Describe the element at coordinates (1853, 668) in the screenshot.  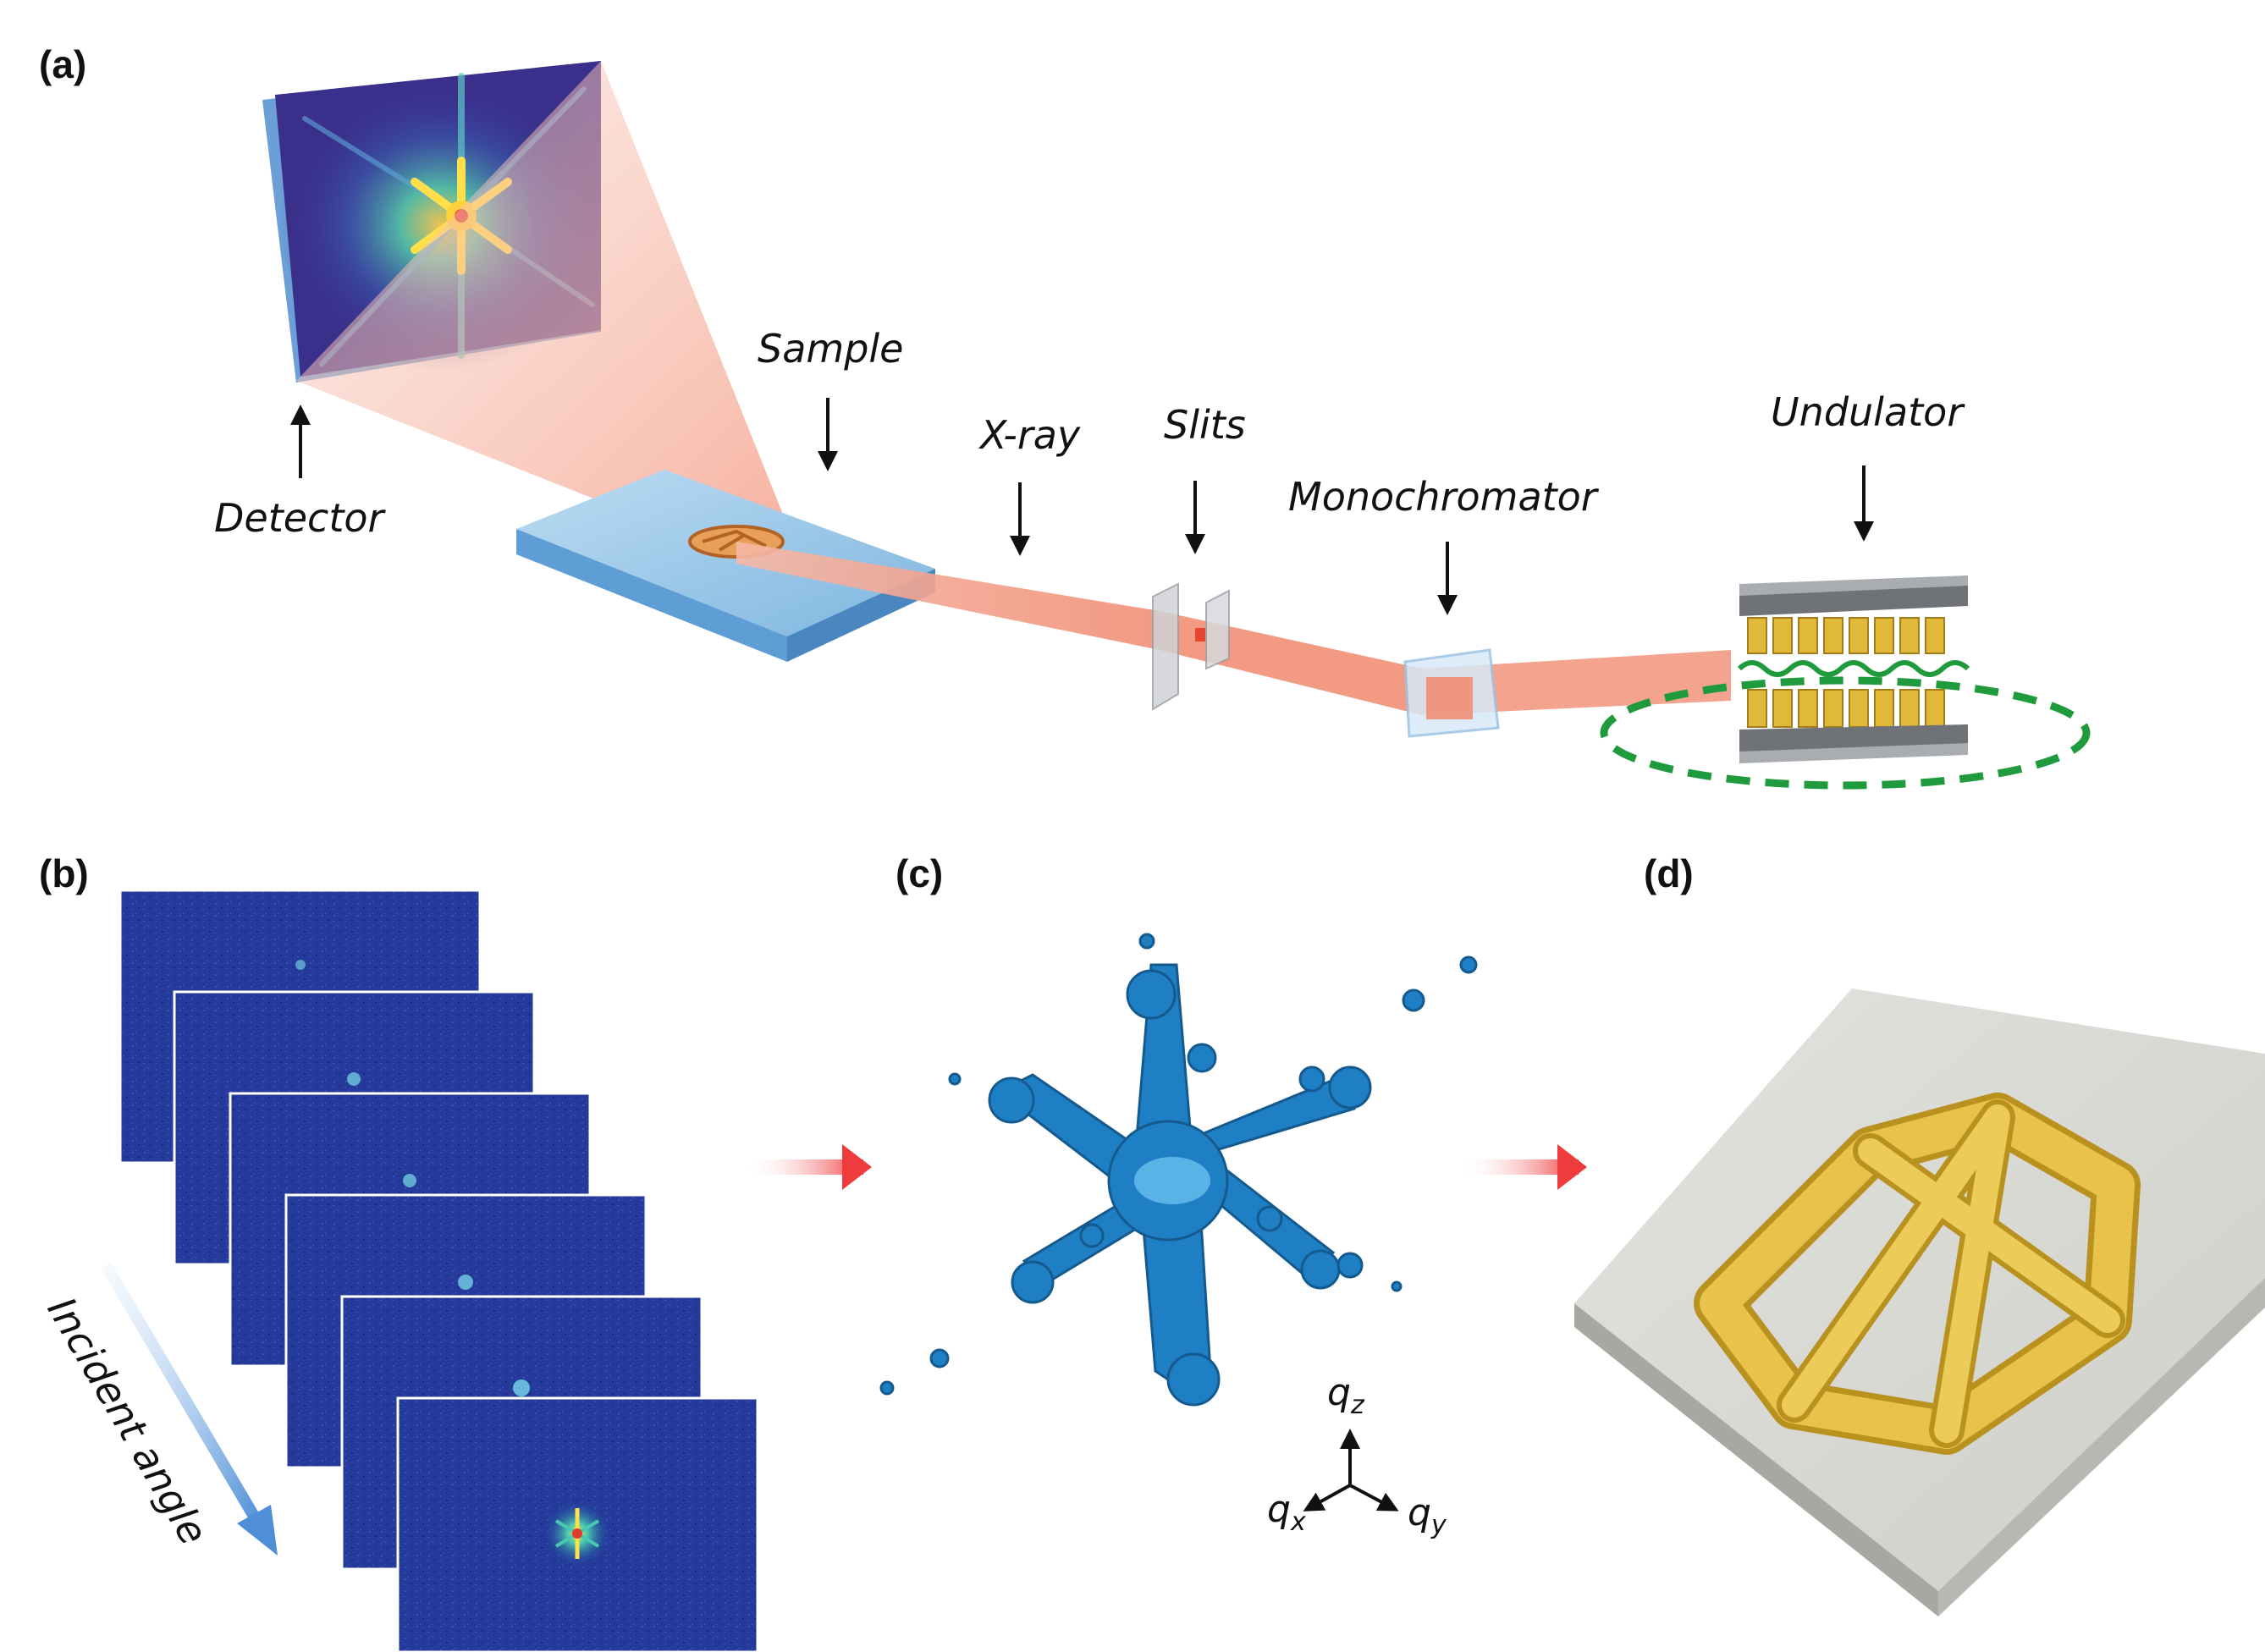
I see `electron-wiggle` at that location.